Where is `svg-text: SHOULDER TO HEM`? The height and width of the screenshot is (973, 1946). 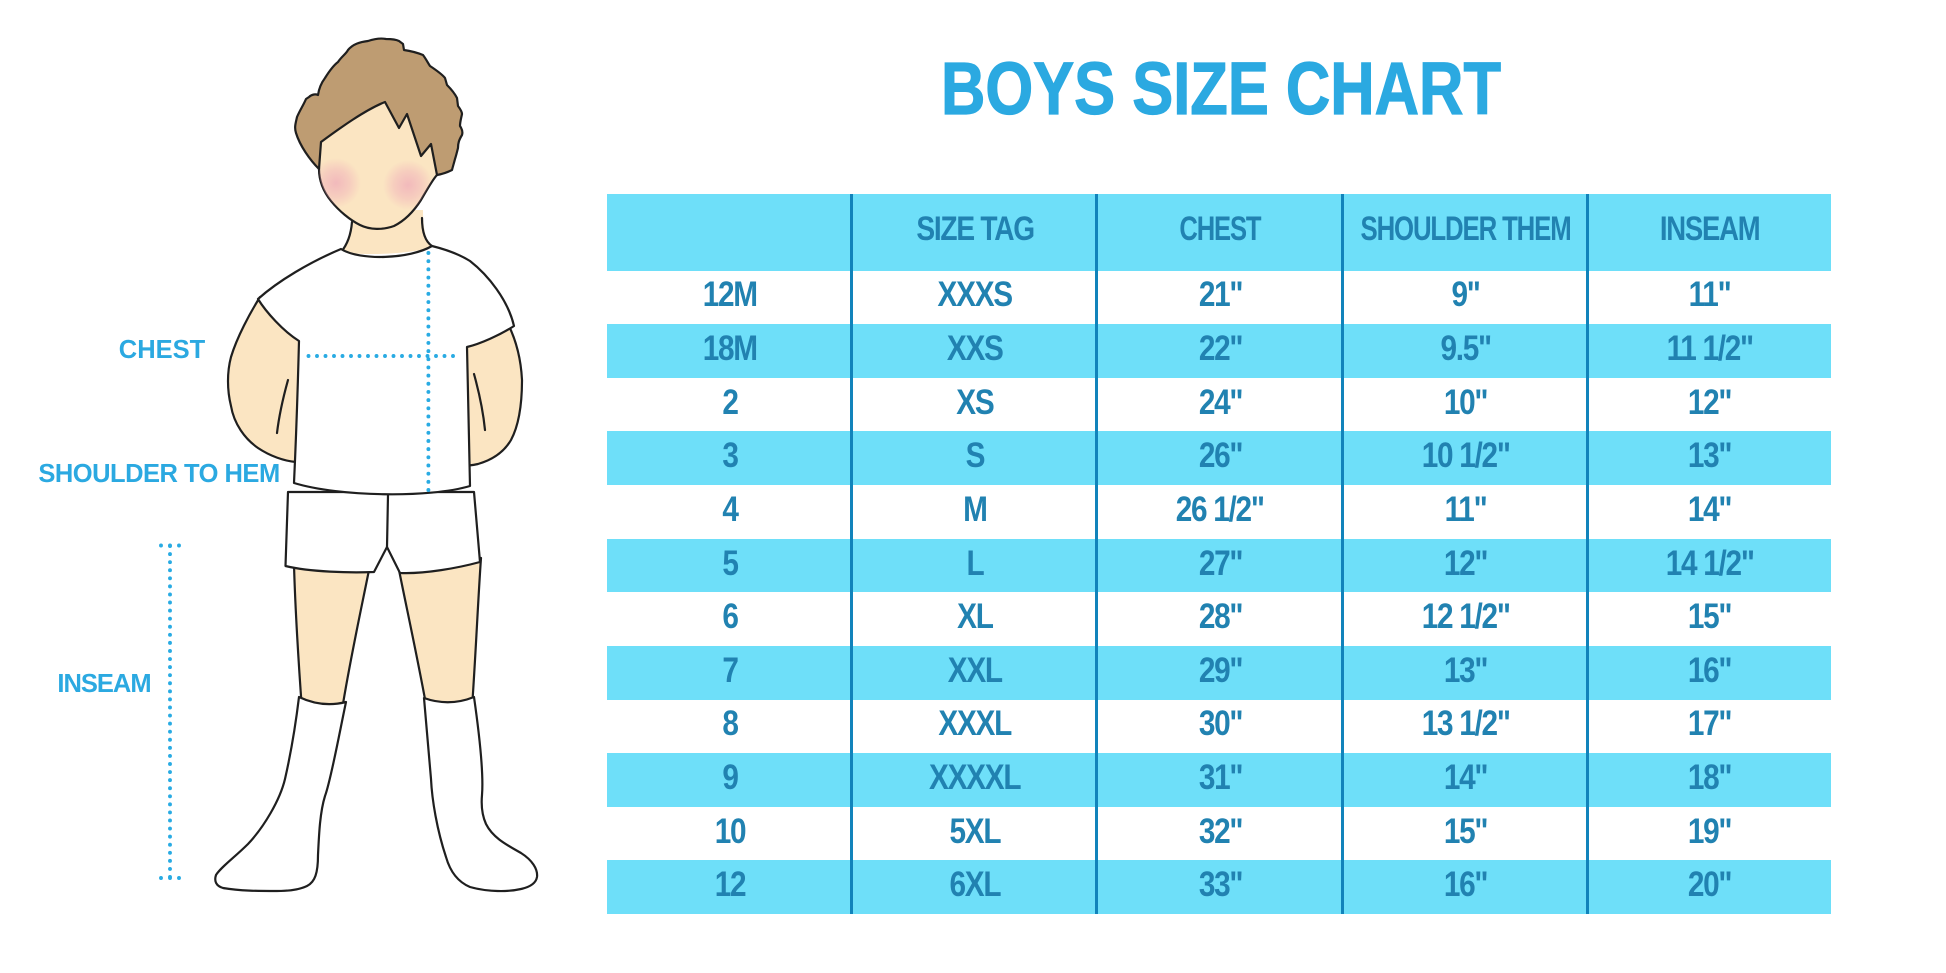 svg-text: SHOULDER TO HEM is located at coordinates (158, 474).